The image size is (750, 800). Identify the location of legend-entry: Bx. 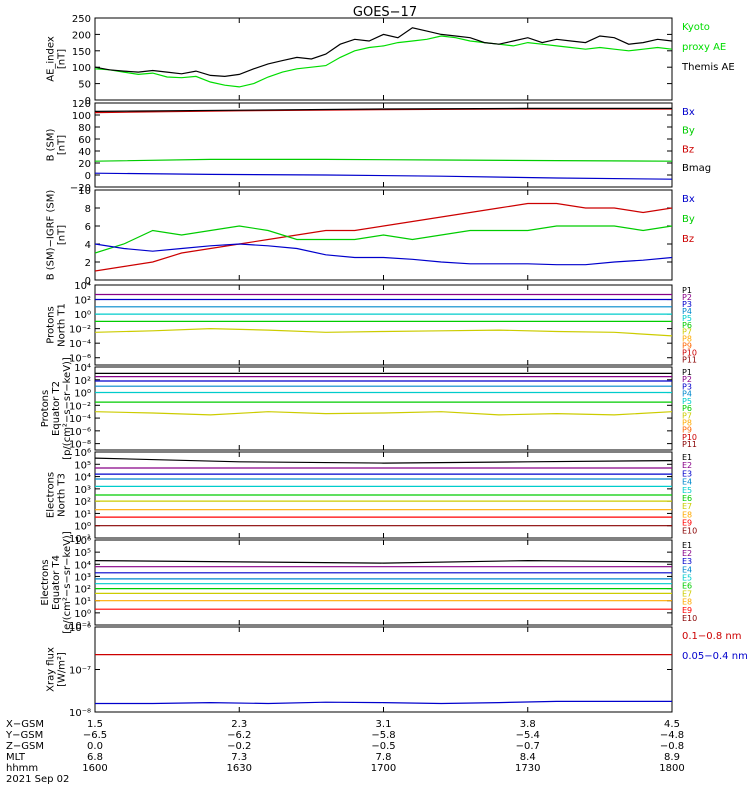
(688, 199).